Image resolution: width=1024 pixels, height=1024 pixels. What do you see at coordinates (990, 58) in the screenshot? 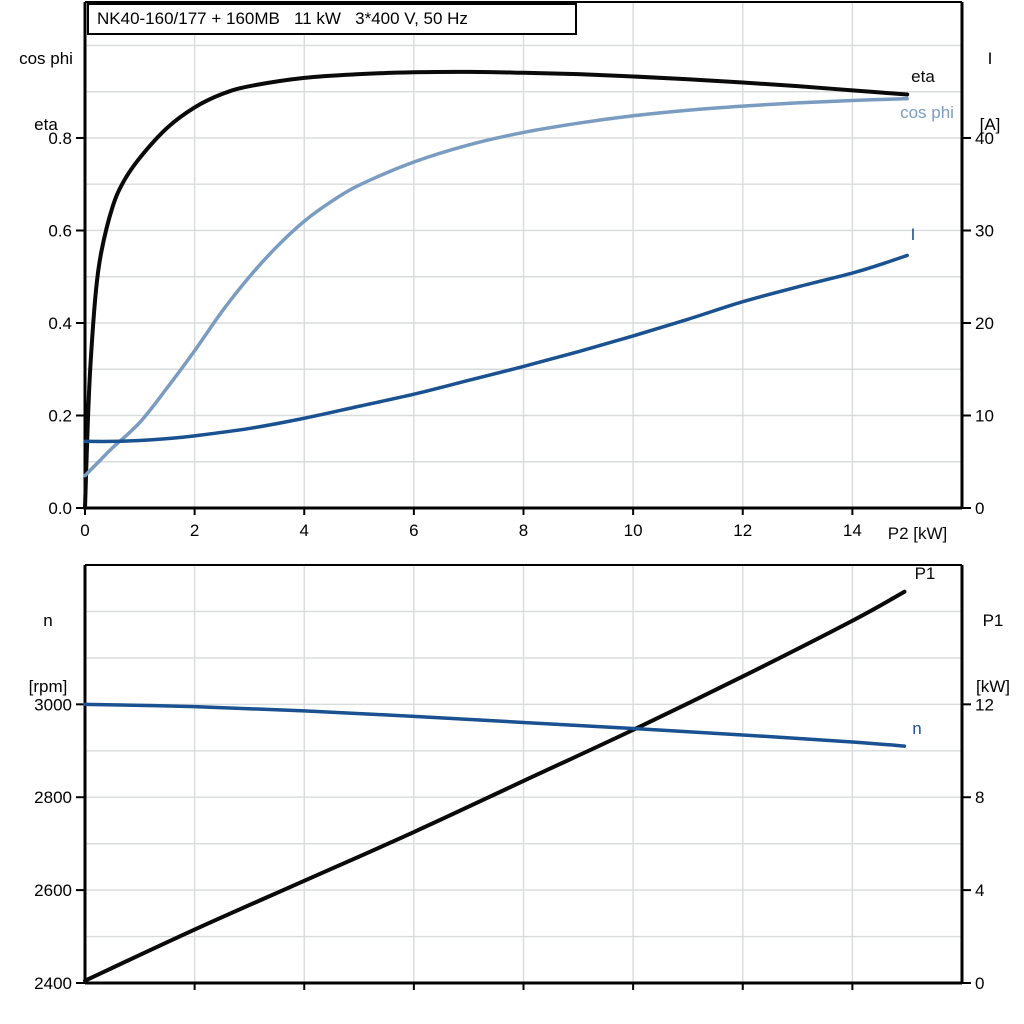
I see `right-axis-title-current: I` at bounding box center [990, 58].